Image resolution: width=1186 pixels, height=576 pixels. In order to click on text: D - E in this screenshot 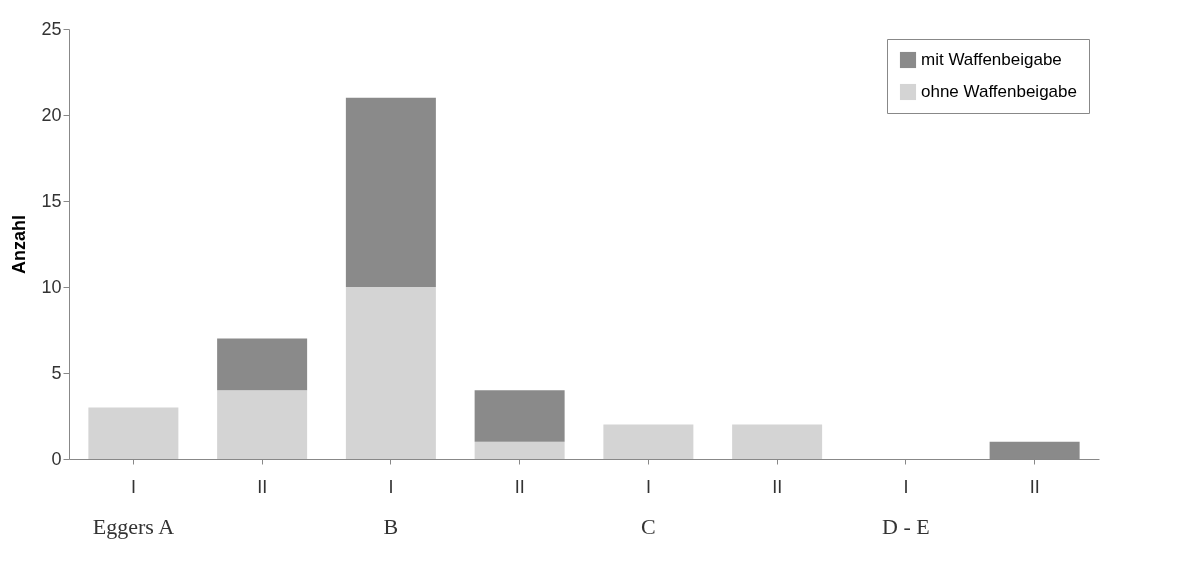, I will do `click(906, 526)`.